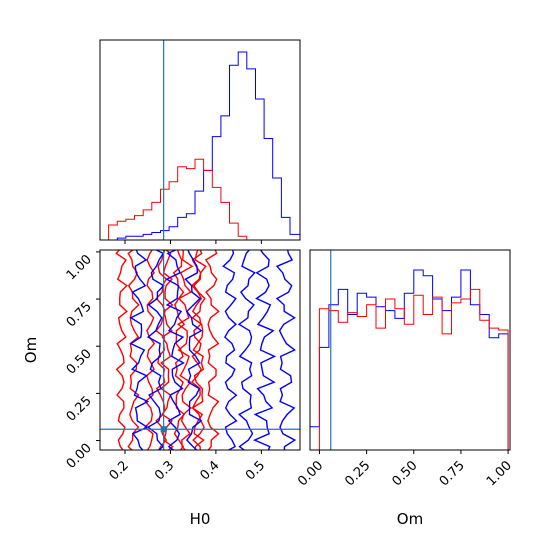  I want to click on joint-frame, so click(200, 350).